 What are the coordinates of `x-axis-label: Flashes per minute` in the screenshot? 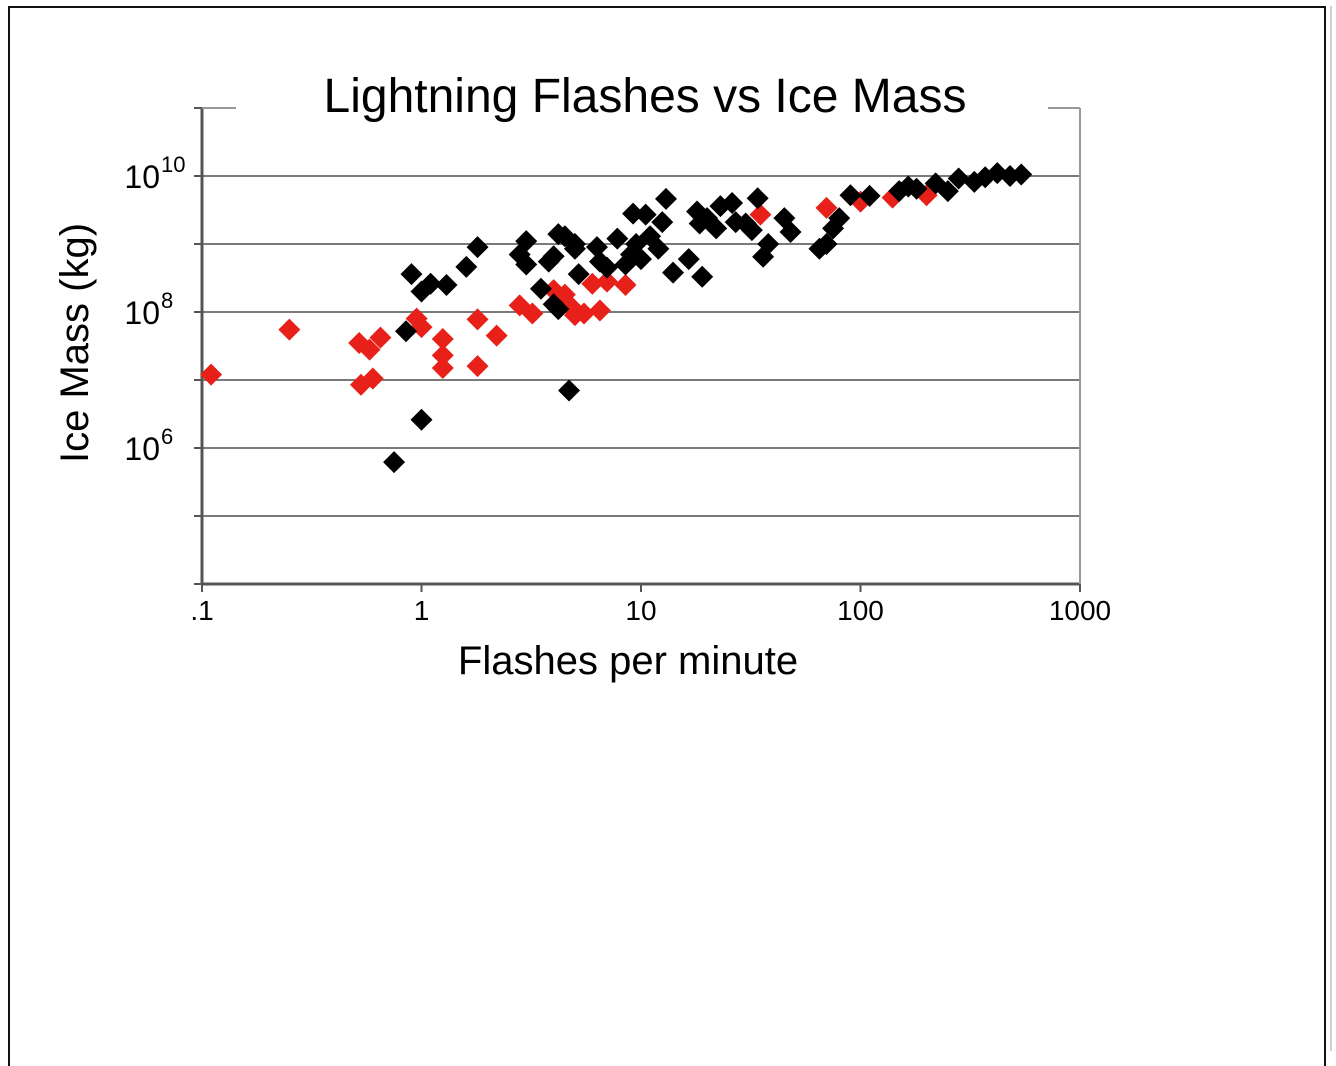 It's located at (628, 661).